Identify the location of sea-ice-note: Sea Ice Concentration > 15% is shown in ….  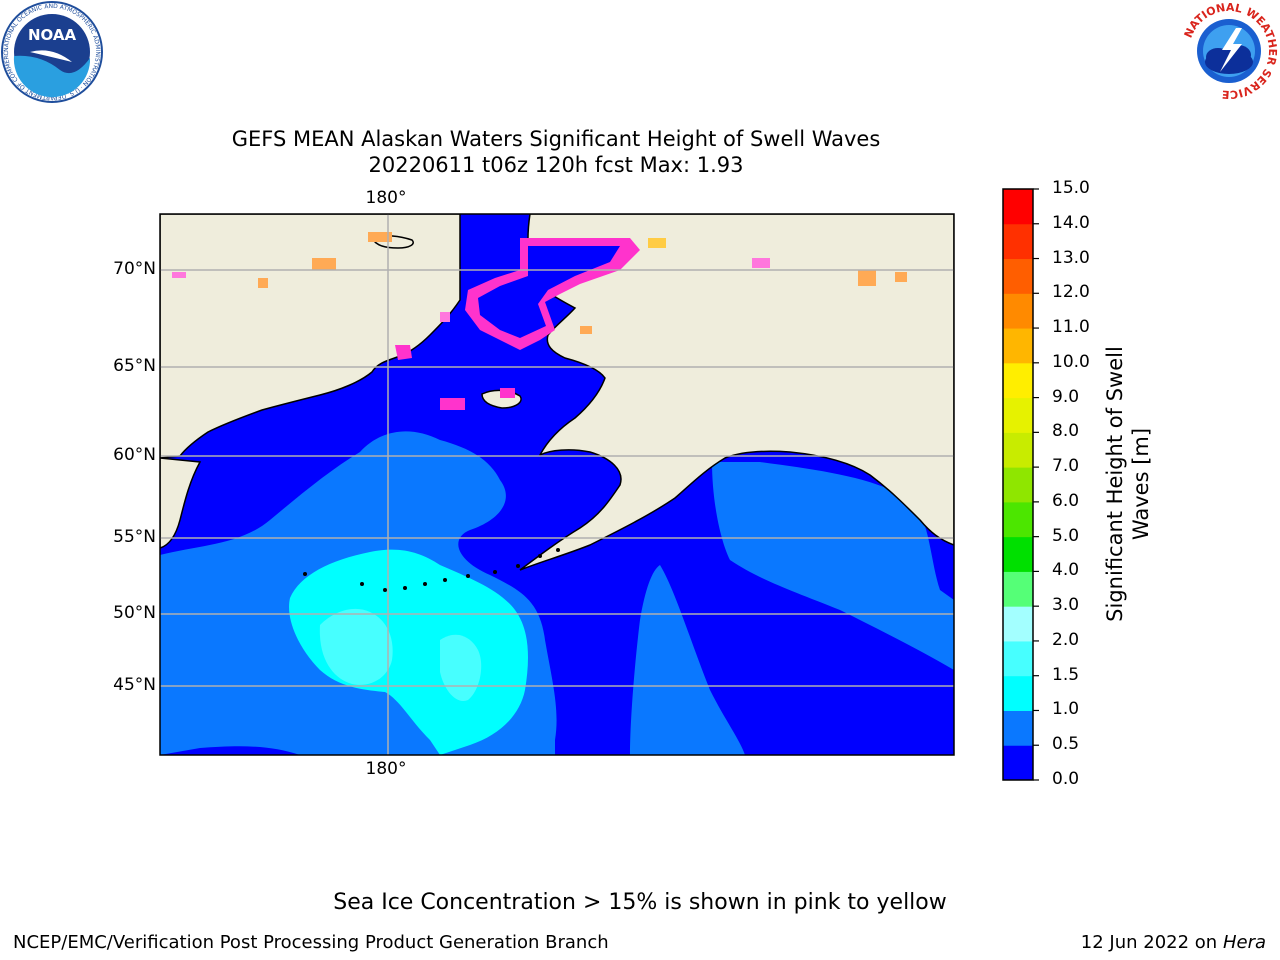
(640, 902).